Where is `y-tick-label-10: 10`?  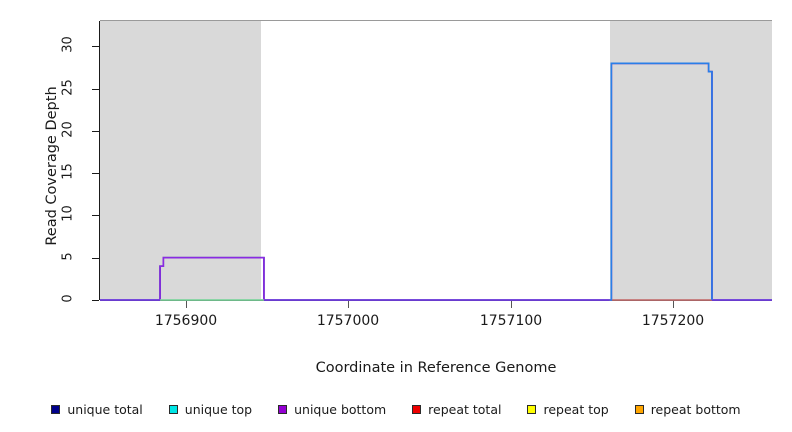 y-tick-label-10: 10 is located at coordinates (68, 213).